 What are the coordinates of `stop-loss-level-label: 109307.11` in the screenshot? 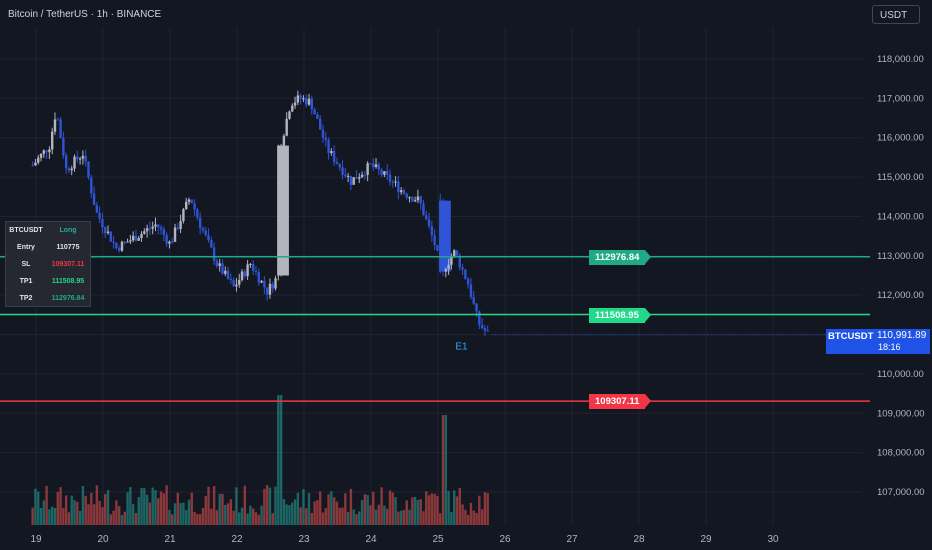 It's located at (620, 401).